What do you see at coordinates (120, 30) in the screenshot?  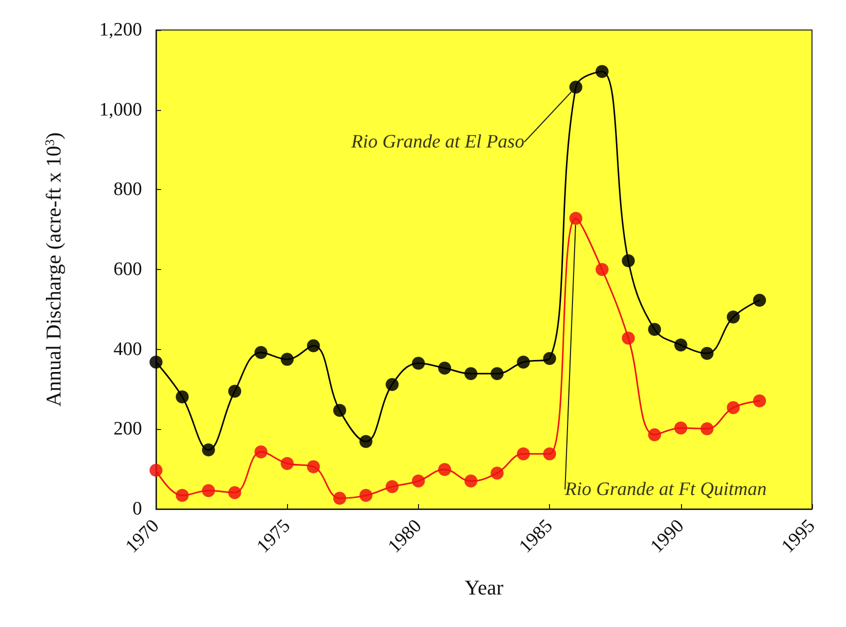 I see `y-tick-label: 1,200` at bounding box center [120, 30].